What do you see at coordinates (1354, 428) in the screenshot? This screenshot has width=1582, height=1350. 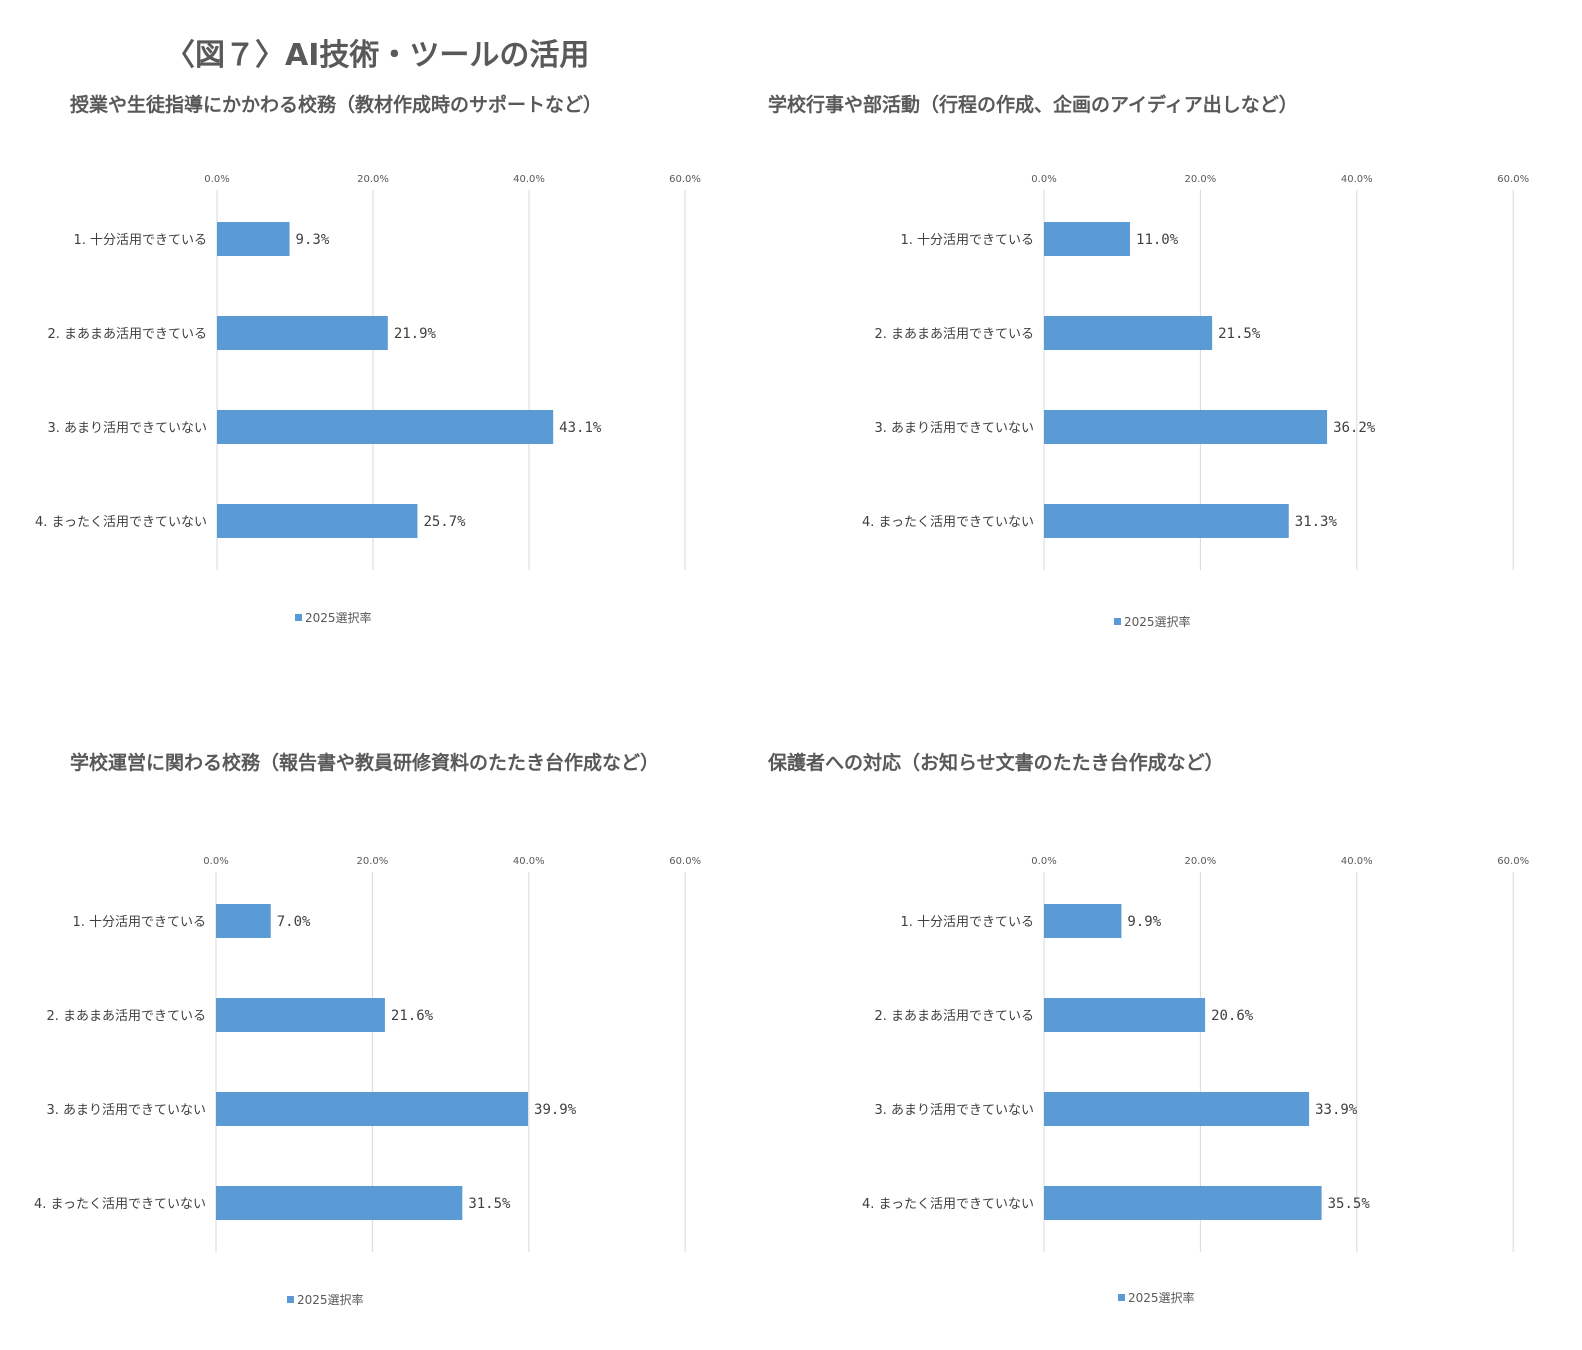 I see `data-label: 36.2%` at bounding box center [1354, 428].